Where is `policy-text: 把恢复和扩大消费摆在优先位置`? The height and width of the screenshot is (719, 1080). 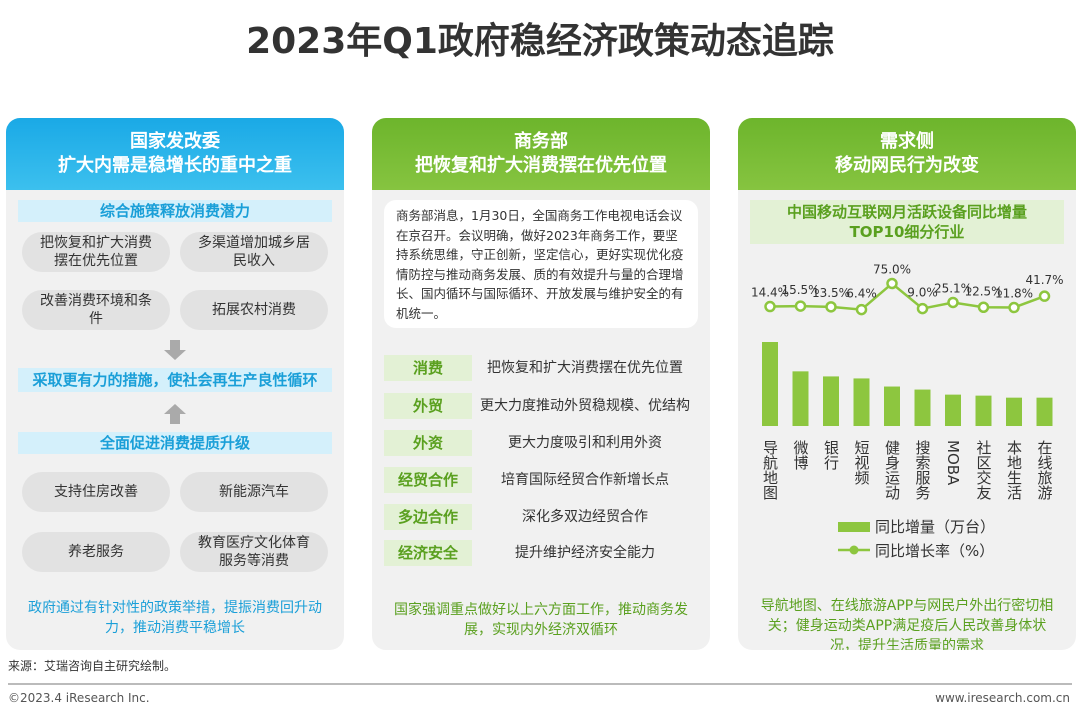 policy-text: 把恢复和扩大消费摆在优先位置 is located at coordinates (585, 368).